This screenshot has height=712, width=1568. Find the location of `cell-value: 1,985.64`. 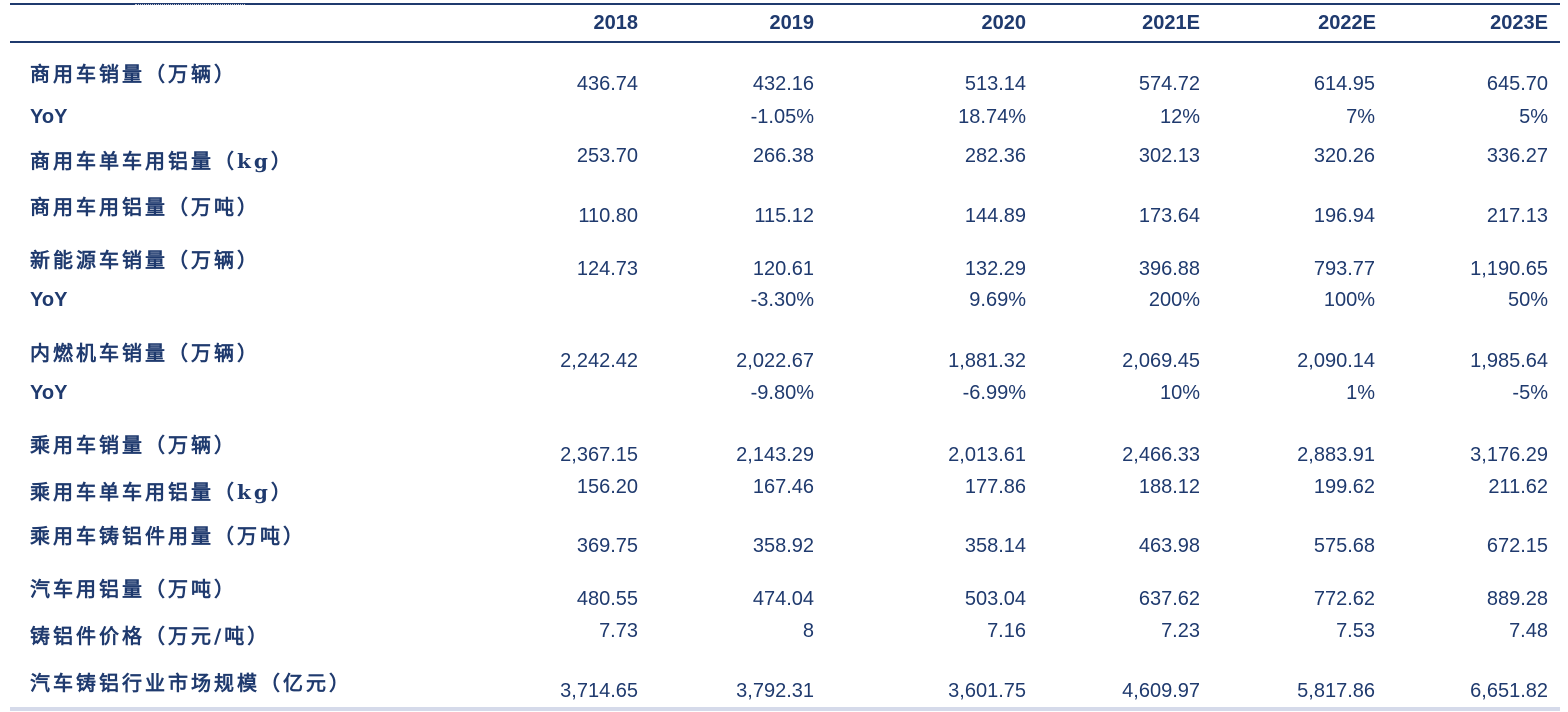

cell-value: 1,985.64 is located at coordinates (1509, 361).